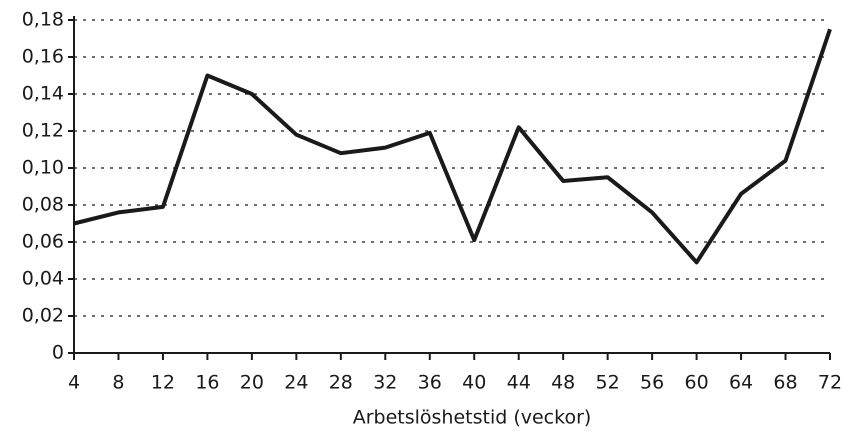  I want to click on y-tick-label: 0, so click(58, 353).